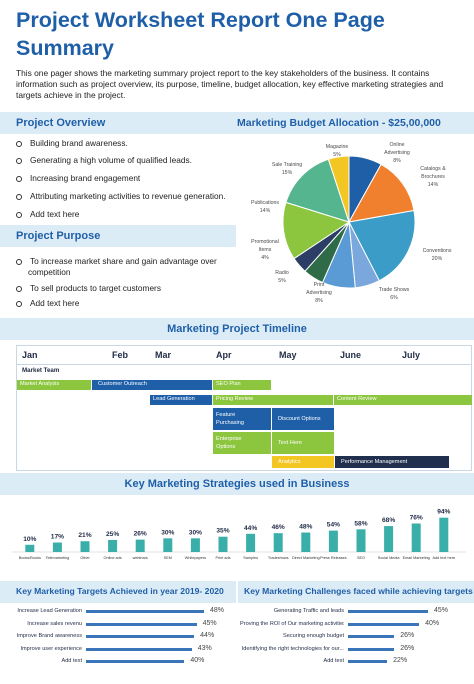 The image size is (474, 684). Describe the element at coordinates (338, 189) in the screenshot. I see `pie-slice-magazine` at that location.